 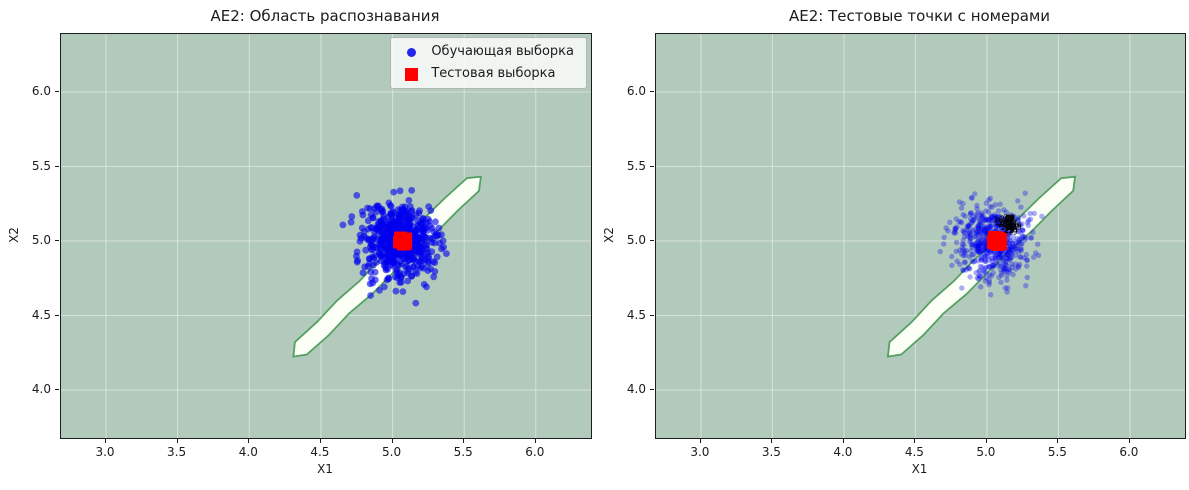 What do you see at coordinates (1129, 452) in the screenshot?
I see `x-tick-label: 6.0` at bounding box center [1129, 452].